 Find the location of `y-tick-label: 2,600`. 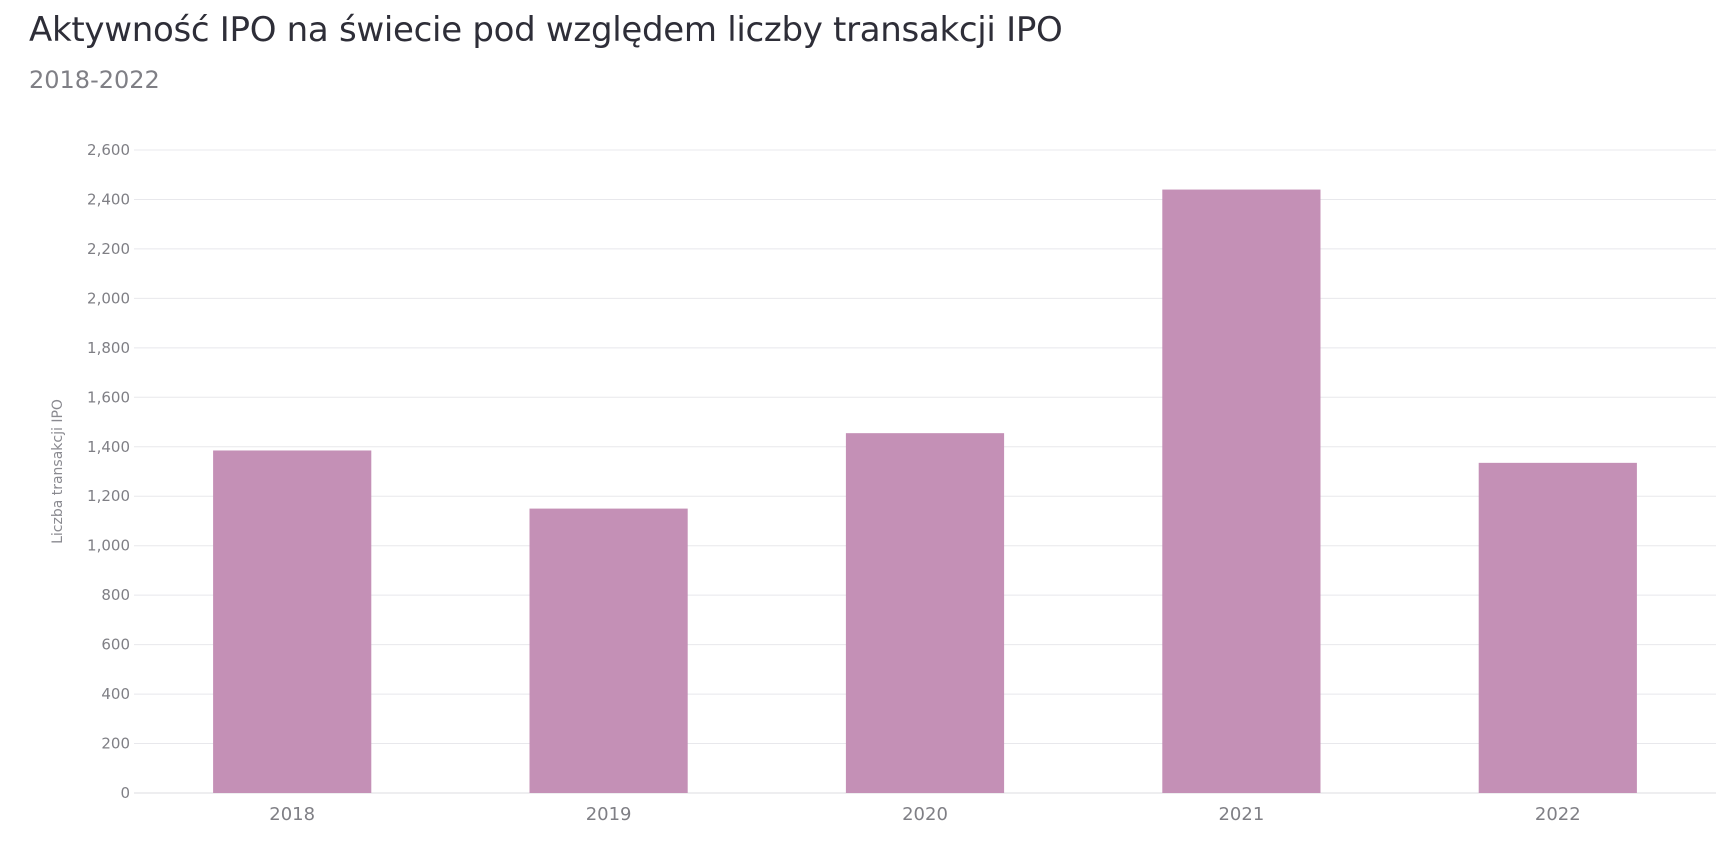

y-tick-label: 2,600 is located at coordinates (108, 150).